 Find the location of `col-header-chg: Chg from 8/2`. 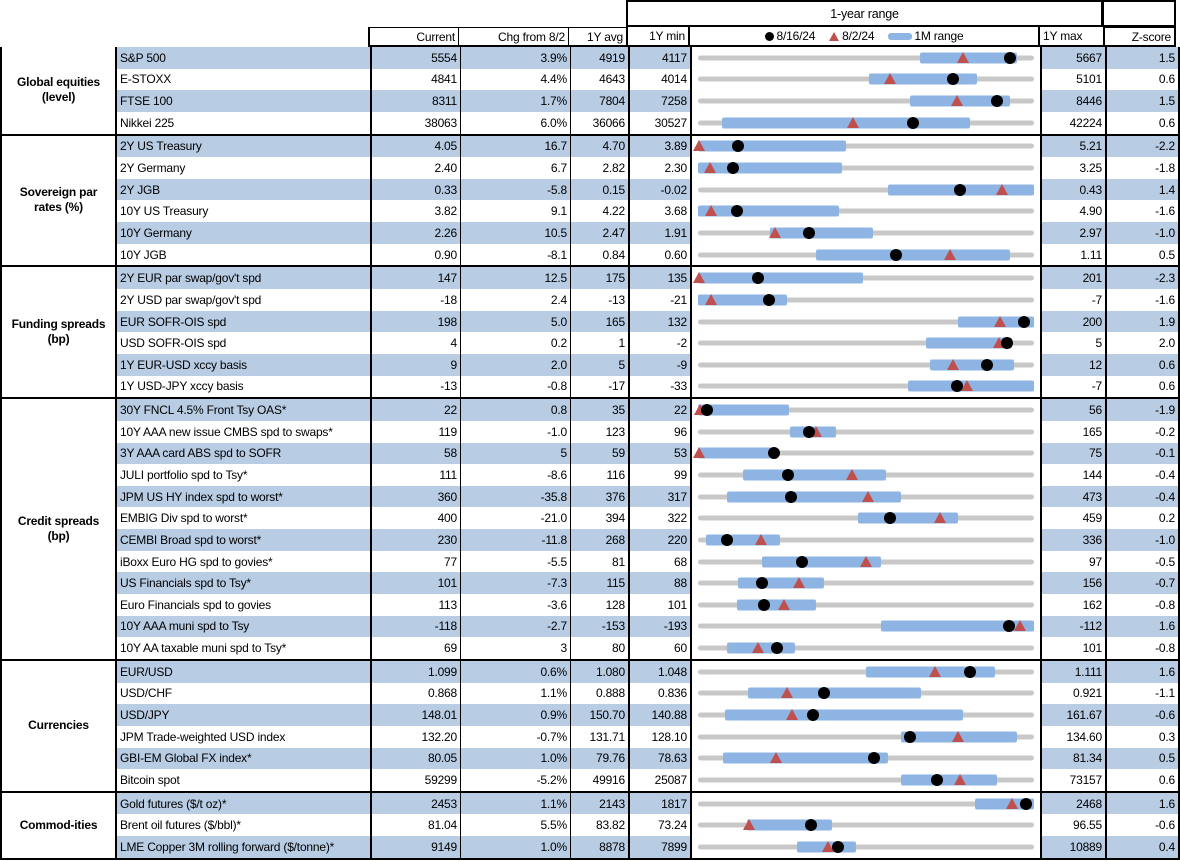

col-header-chg: Chg from 8/2 is located at coordinates (513, 37).